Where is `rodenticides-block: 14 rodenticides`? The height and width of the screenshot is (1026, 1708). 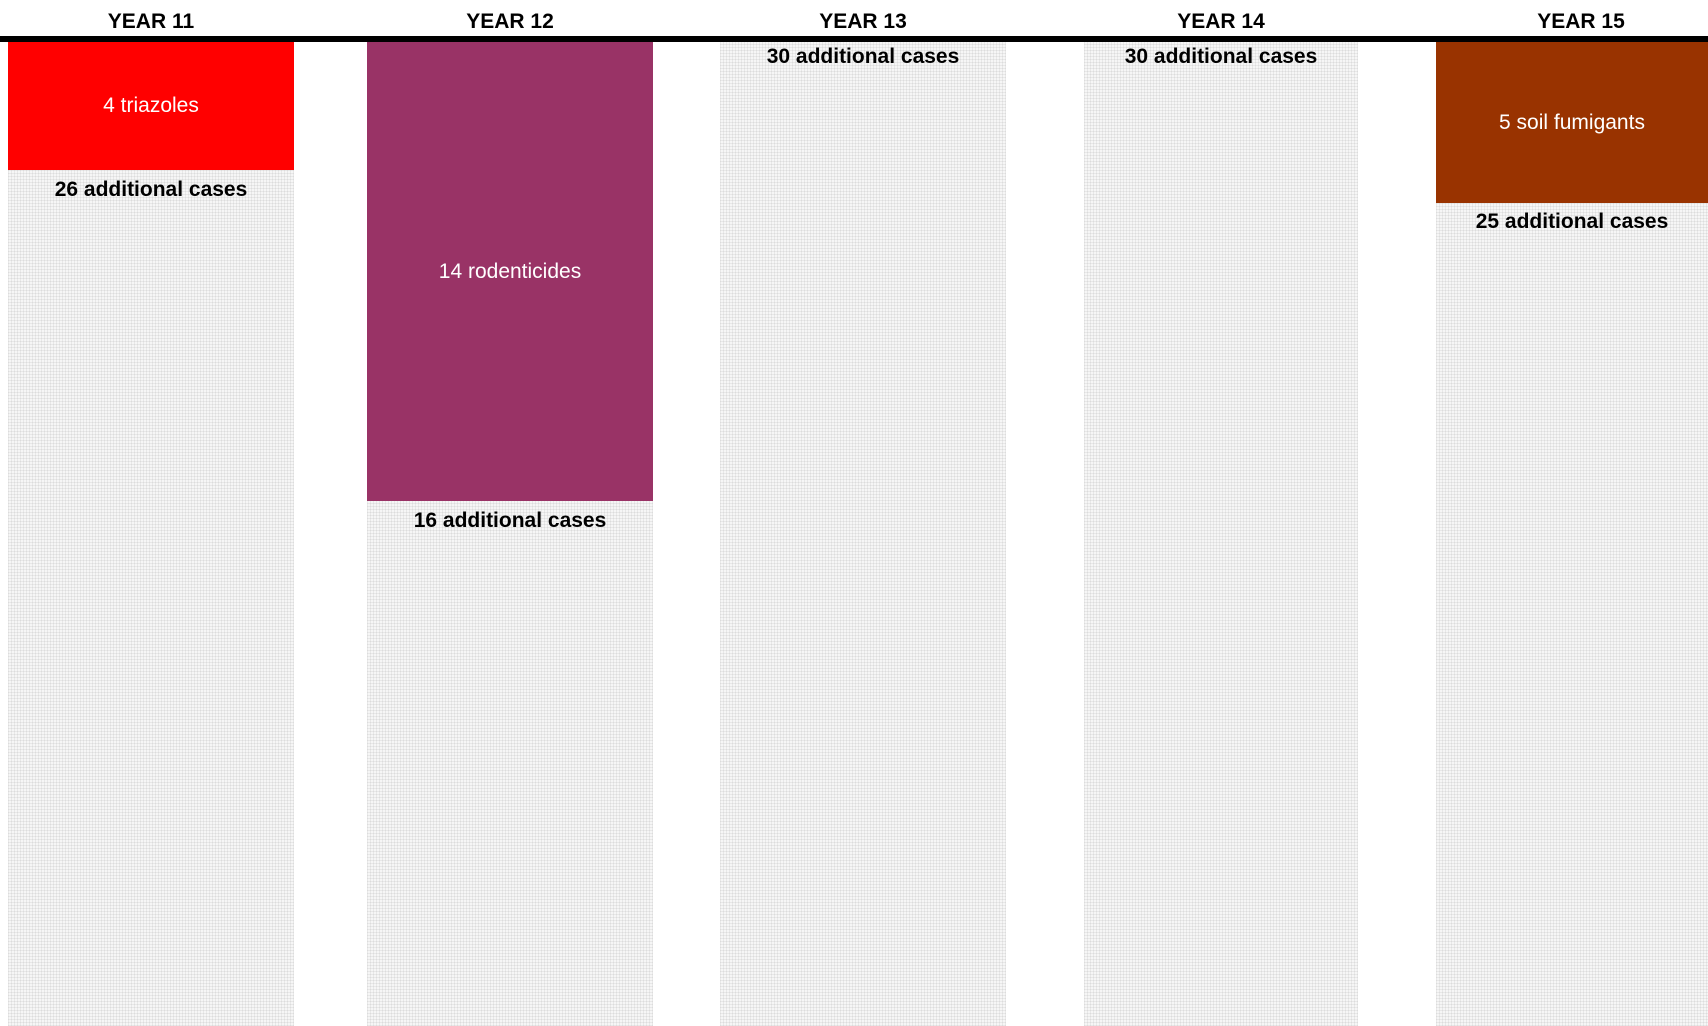
rodenticides-block: 14 rodenticides is located at coordinates (510, 271).